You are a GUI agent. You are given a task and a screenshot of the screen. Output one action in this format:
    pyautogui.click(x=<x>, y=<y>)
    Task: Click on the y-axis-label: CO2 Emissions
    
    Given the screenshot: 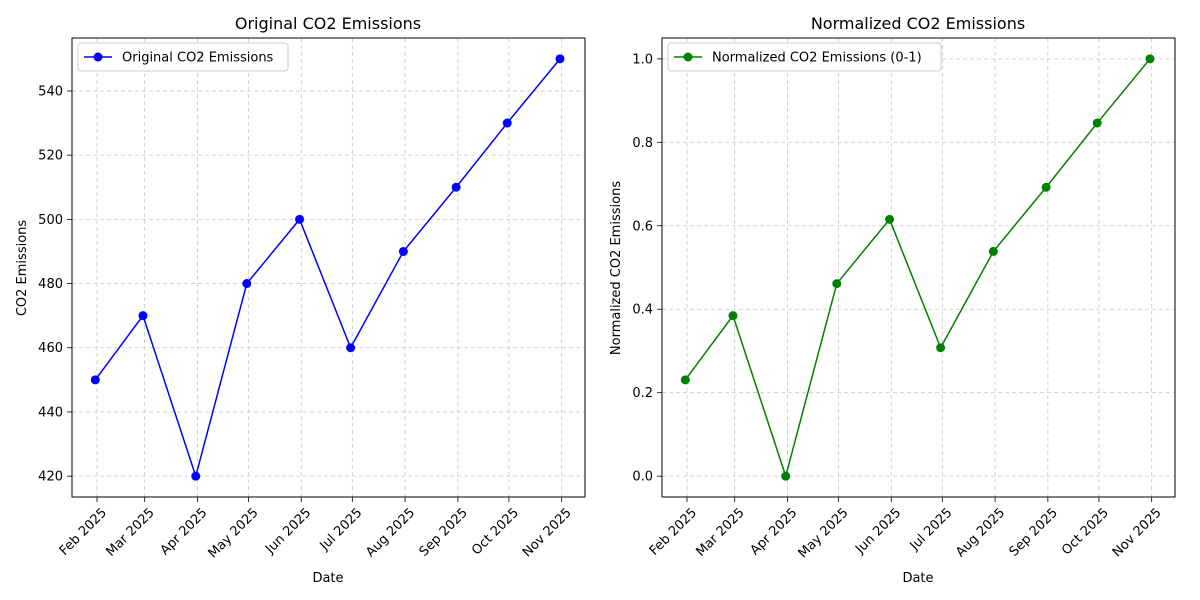 What is the action you would take?
    pyautogui.click(x=22, y=268)
    